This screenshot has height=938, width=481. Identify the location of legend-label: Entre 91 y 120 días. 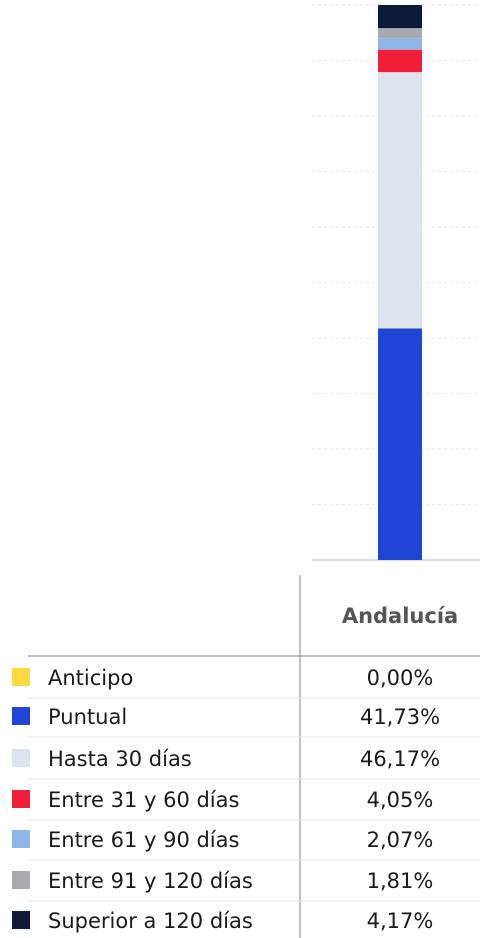
(150, 881).